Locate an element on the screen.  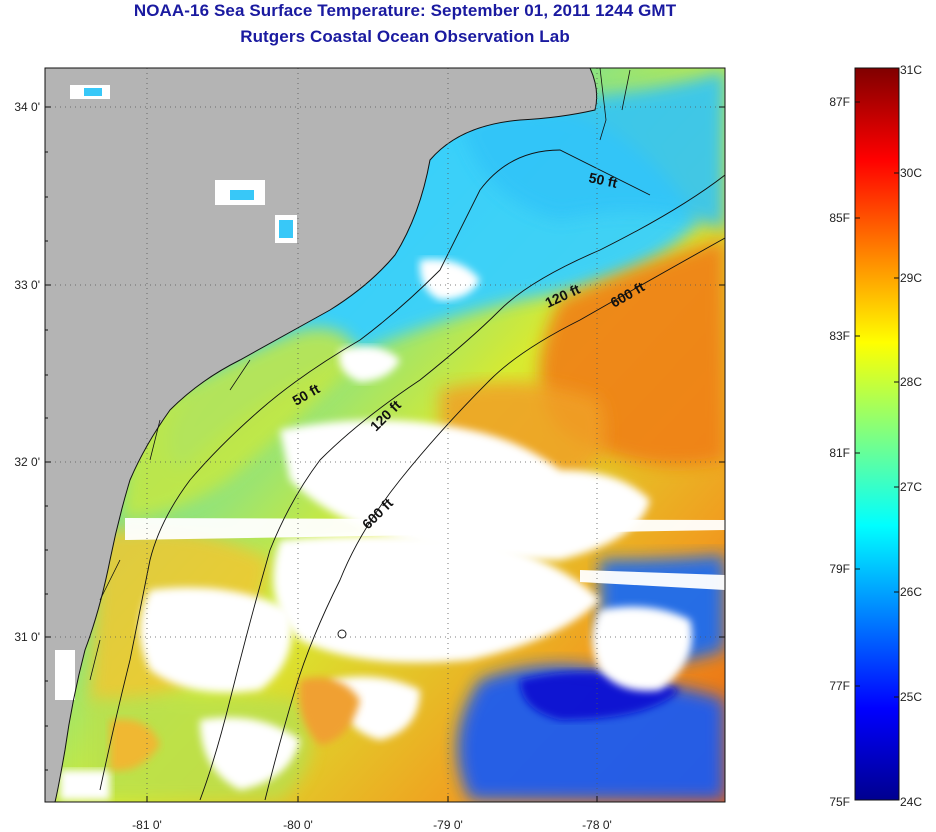
colorbar-label-87f: 87F is located at coordinates (839, 102).